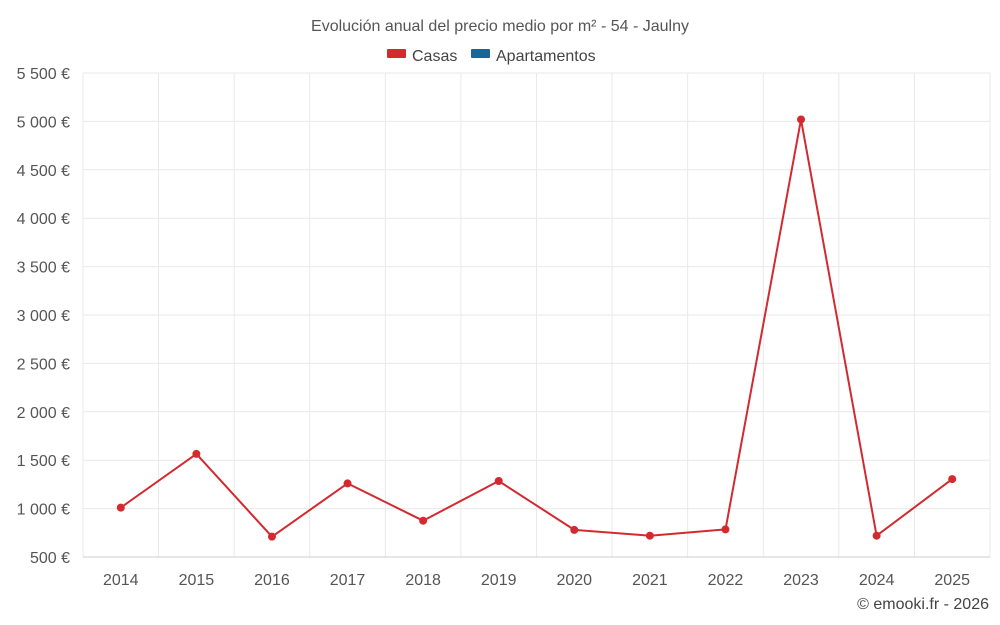 The height and width of the screenshot is (625, 1000). What do you see at coordinates (197, 580) in the screenshot?
I see `x-tick-label: 2015` at bounding box center [197, 580].